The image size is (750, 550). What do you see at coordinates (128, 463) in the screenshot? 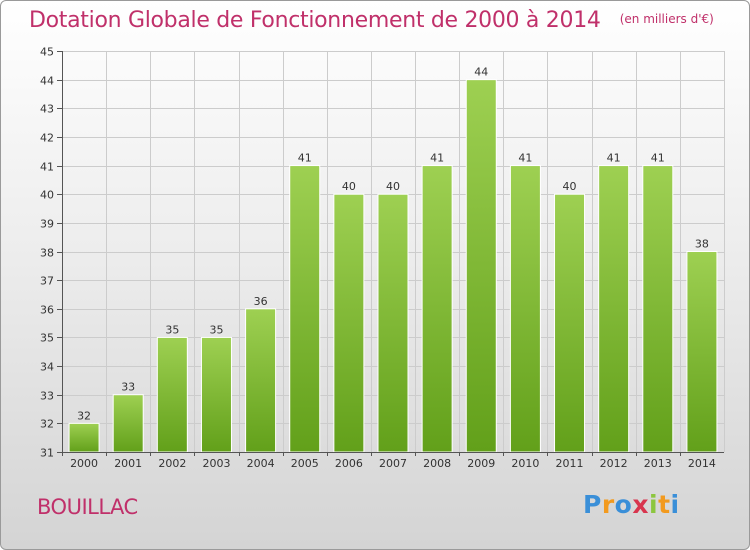
I see `x-tick-label: 2001` at bounding box center [128, 463].